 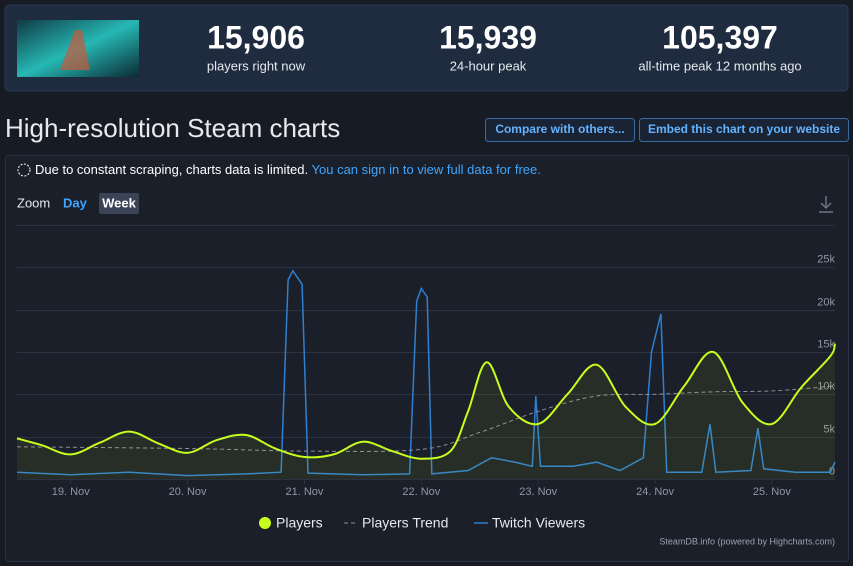 What do you see at coordinates (826, 302) in the screenshot?
I see `y-tick-label: 20k` at bounding box center [826, 302].